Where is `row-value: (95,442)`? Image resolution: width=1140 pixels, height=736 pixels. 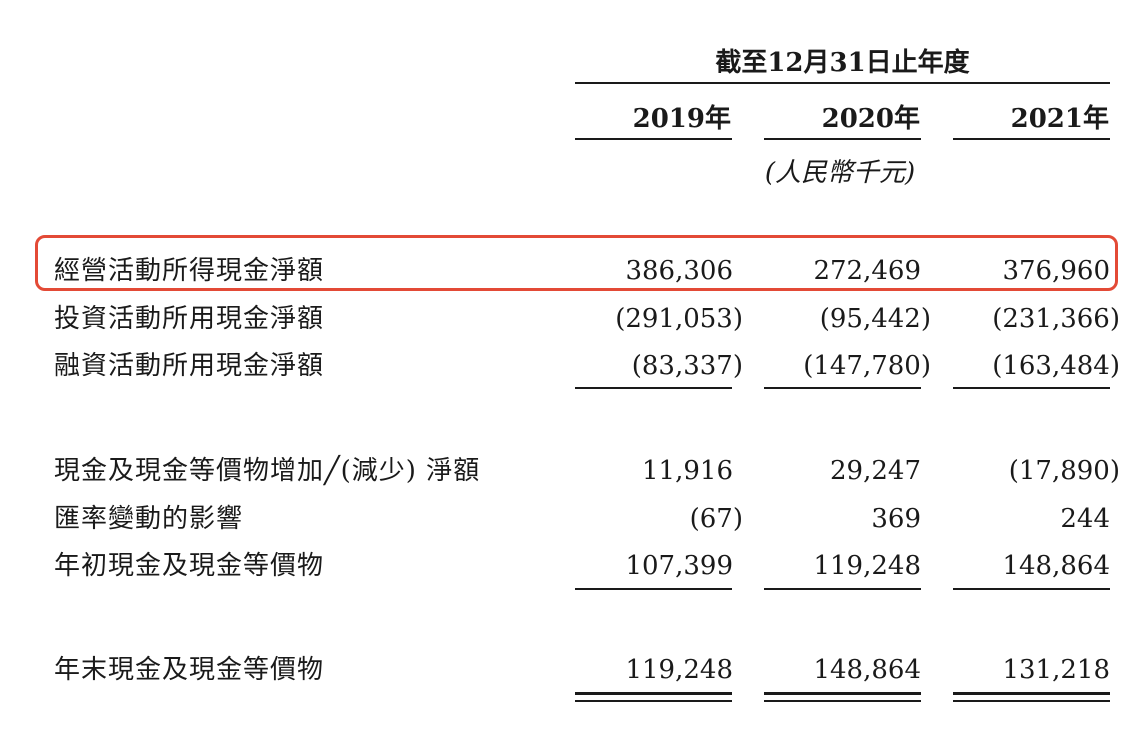 row-value: (95,442) is located at coordinates (875, 319).